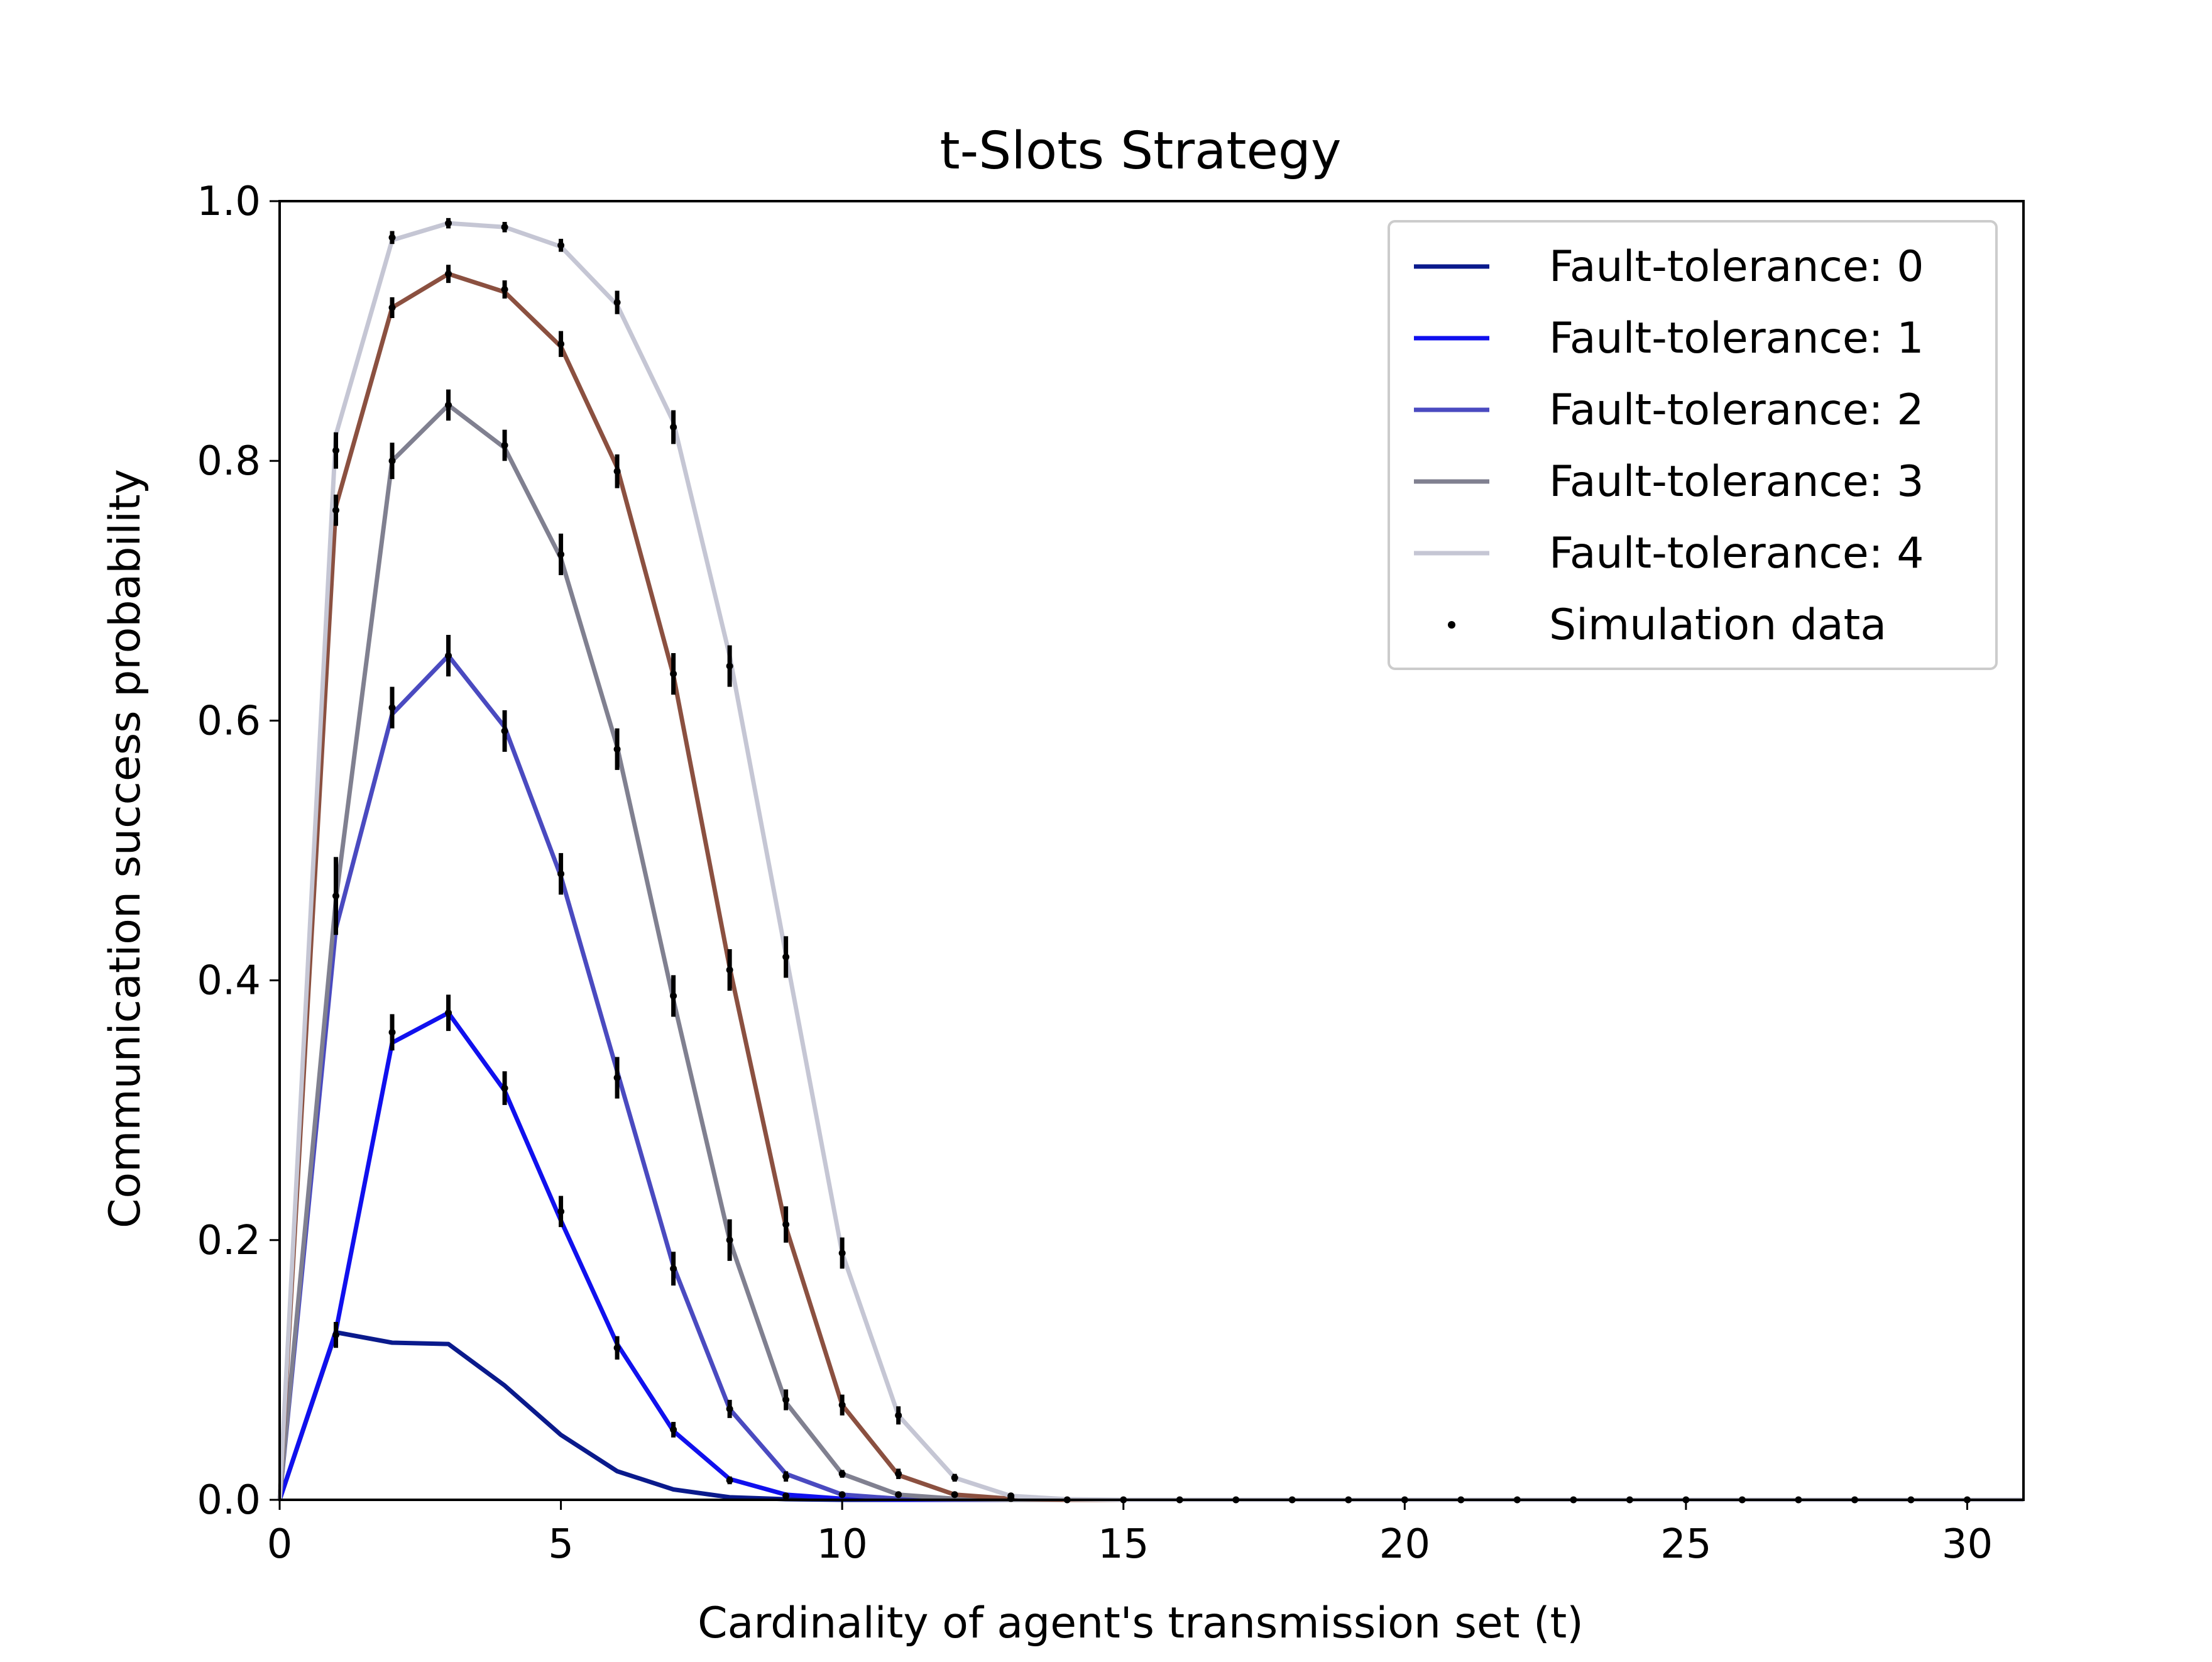  Describe the element at coordinates (229, 461) in the screenshot. I see `y-tick-label: 0.8` at that location.